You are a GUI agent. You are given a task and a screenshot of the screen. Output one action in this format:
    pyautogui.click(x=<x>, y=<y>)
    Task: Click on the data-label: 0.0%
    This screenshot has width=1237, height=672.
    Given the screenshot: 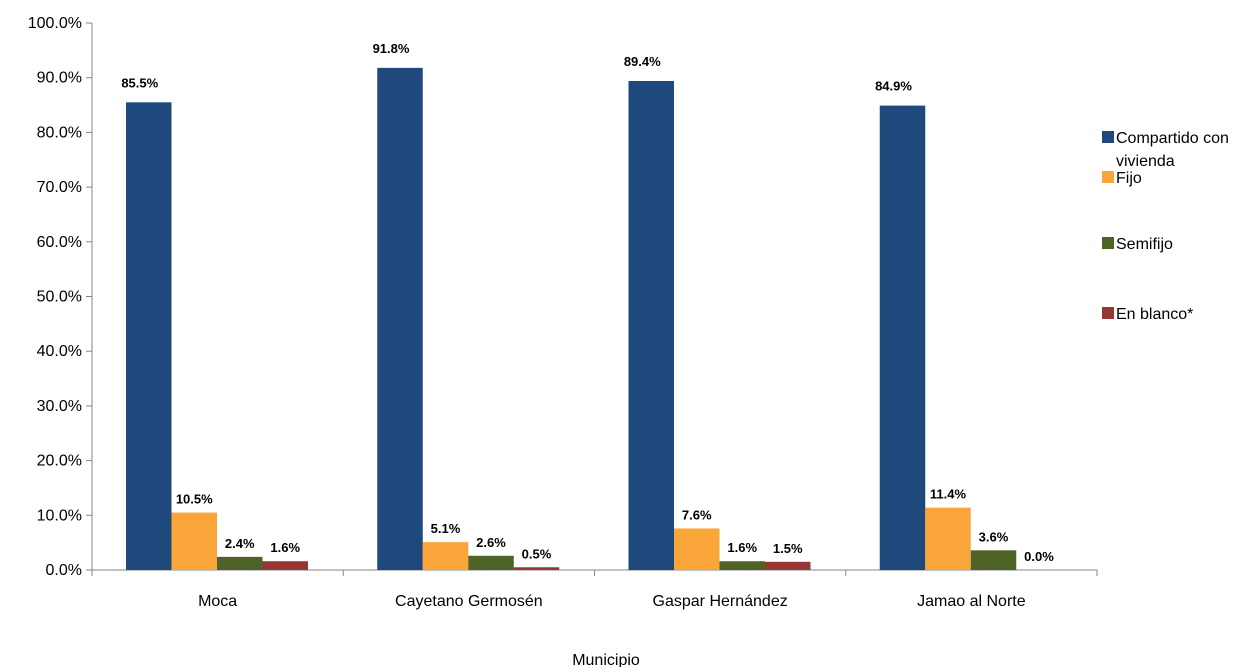 What is the action you would take?
    pyautogui.click(x=1039, y=556)
    